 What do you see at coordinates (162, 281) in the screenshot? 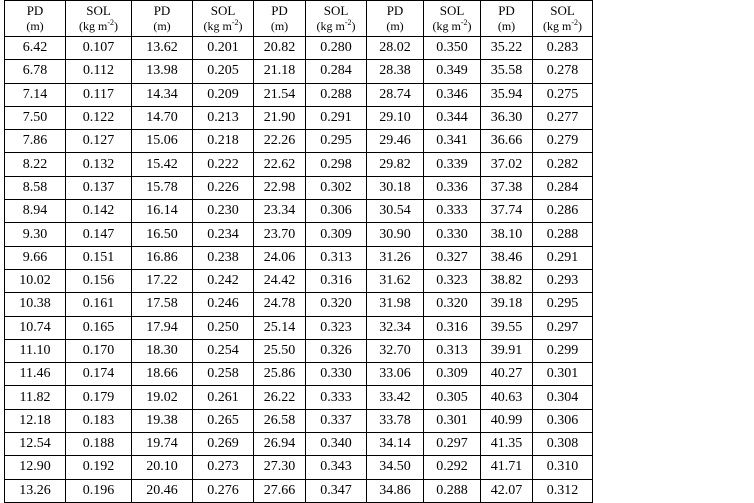
I see `pd-cell: 17.22` at bounding box center [162, 281].